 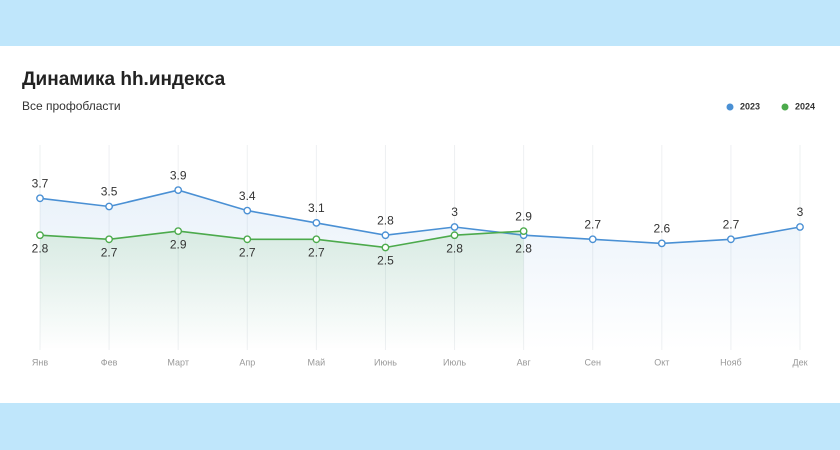 What do you see at coordinates (661, 362) in the screenshot?
I see `x-tick-label: Окт` at bounding box center [661, 362].